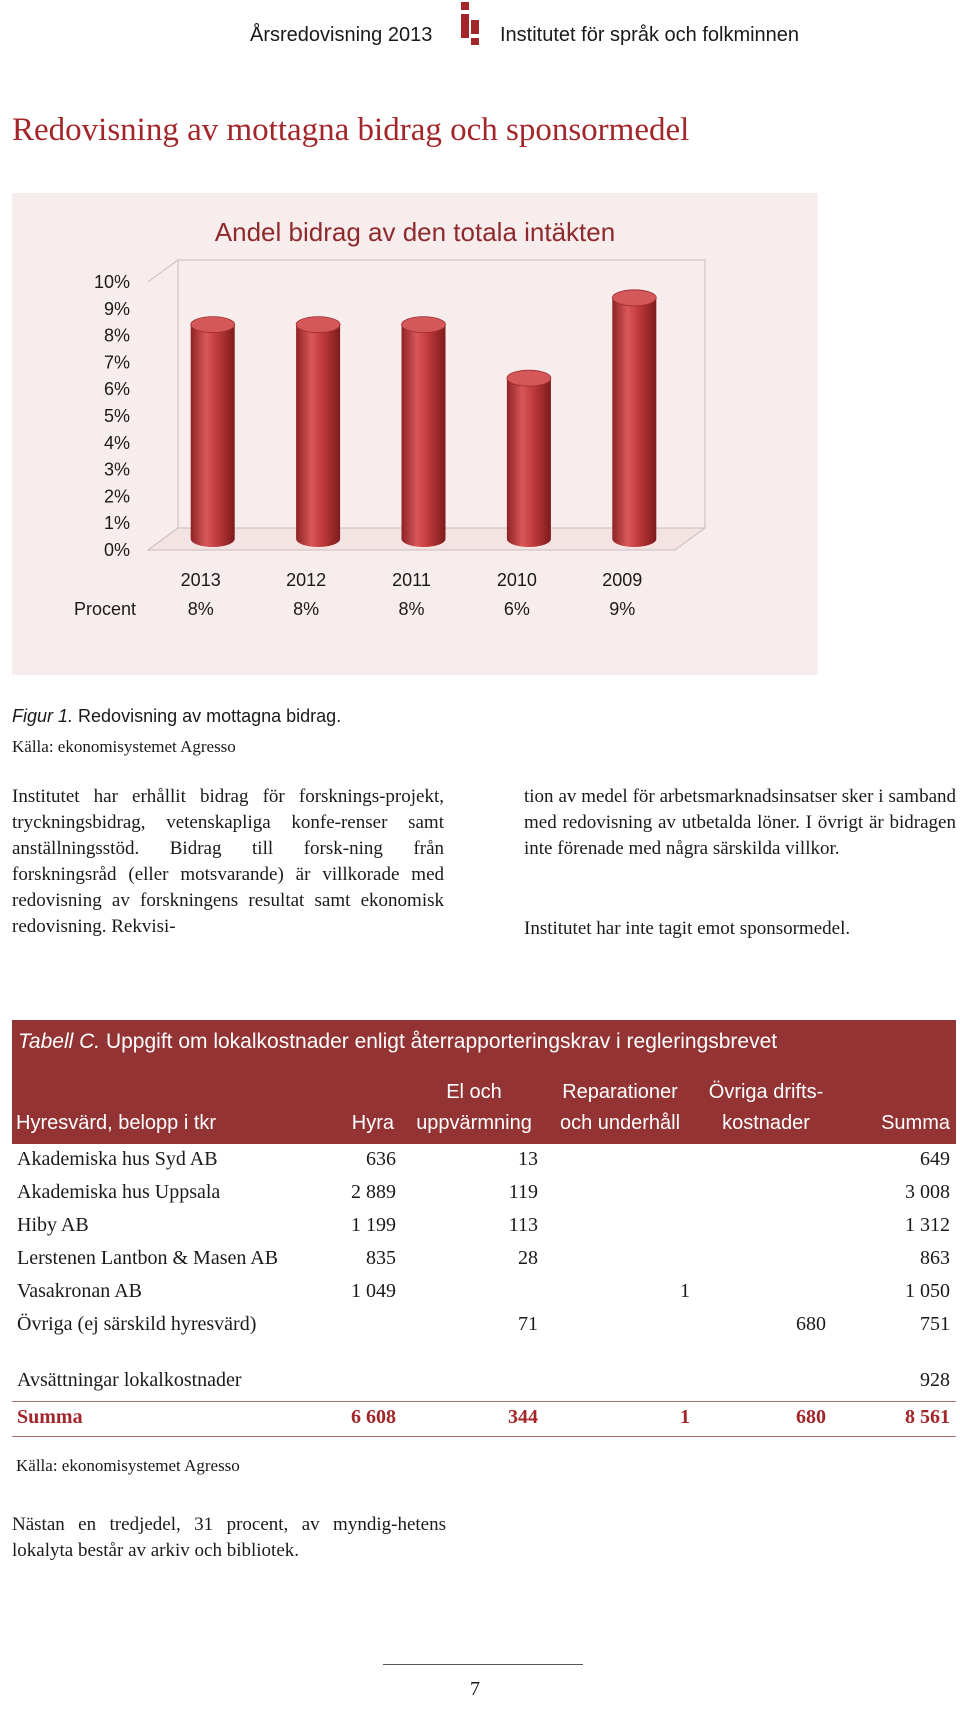 The height and width of the screenshot is (1709, 960). What do you see at coordinates (373, 1291) in the screenshot?
I see `cell-hyra: 1 049` at bounding box center [373, 1291].